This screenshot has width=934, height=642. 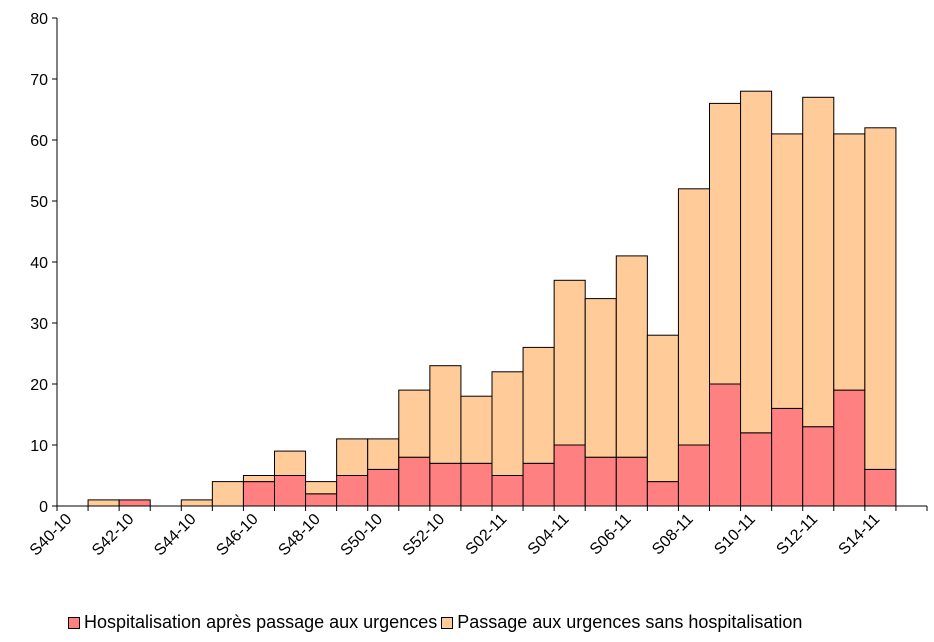 I want to click on legend-swatch-hospitalisation, so click(x=74, y=622).